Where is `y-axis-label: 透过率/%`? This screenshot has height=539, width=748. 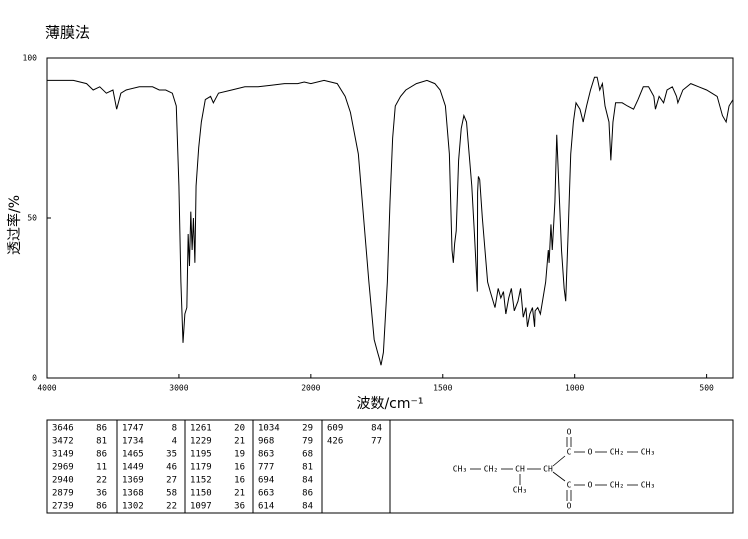
y-axis-label: 透过率/% is located at coordinates (14, 225).